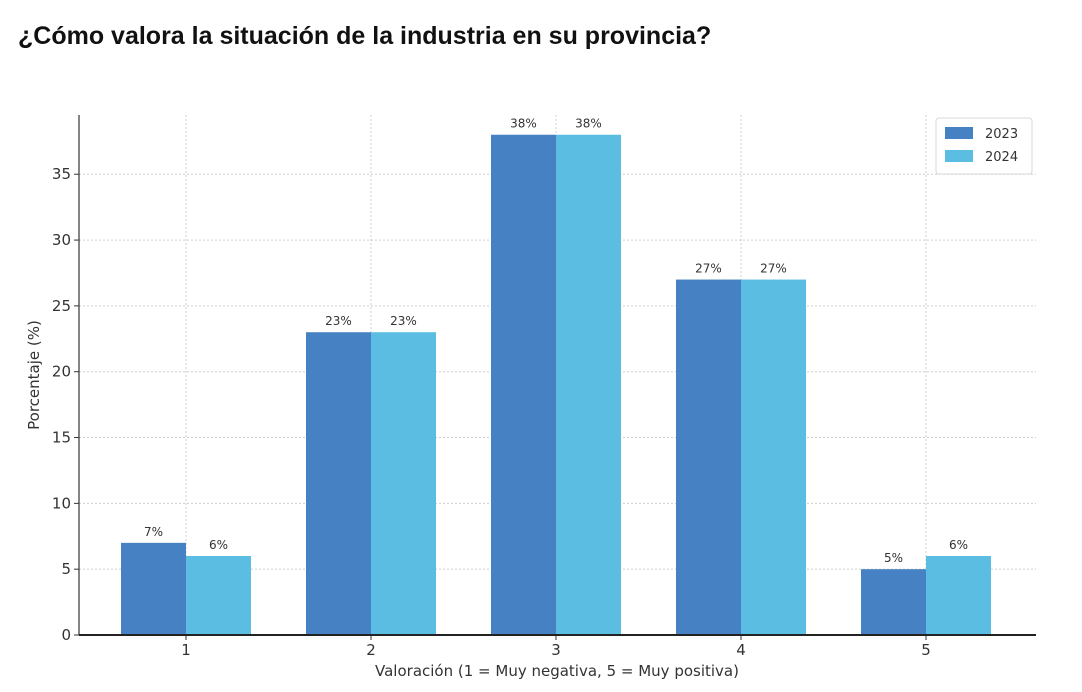 The height and width of the screenshot is (692, 1082). I want to click on legend-label-2023: 2023, so click(1001, 134).